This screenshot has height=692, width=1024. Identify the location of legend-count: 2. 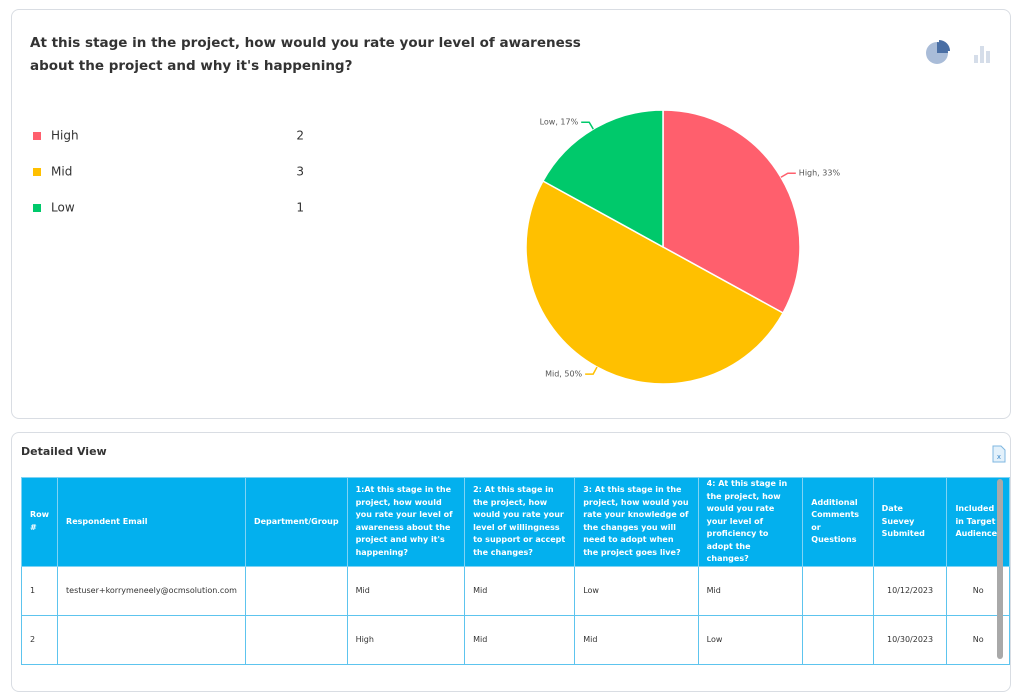
(300, 136).